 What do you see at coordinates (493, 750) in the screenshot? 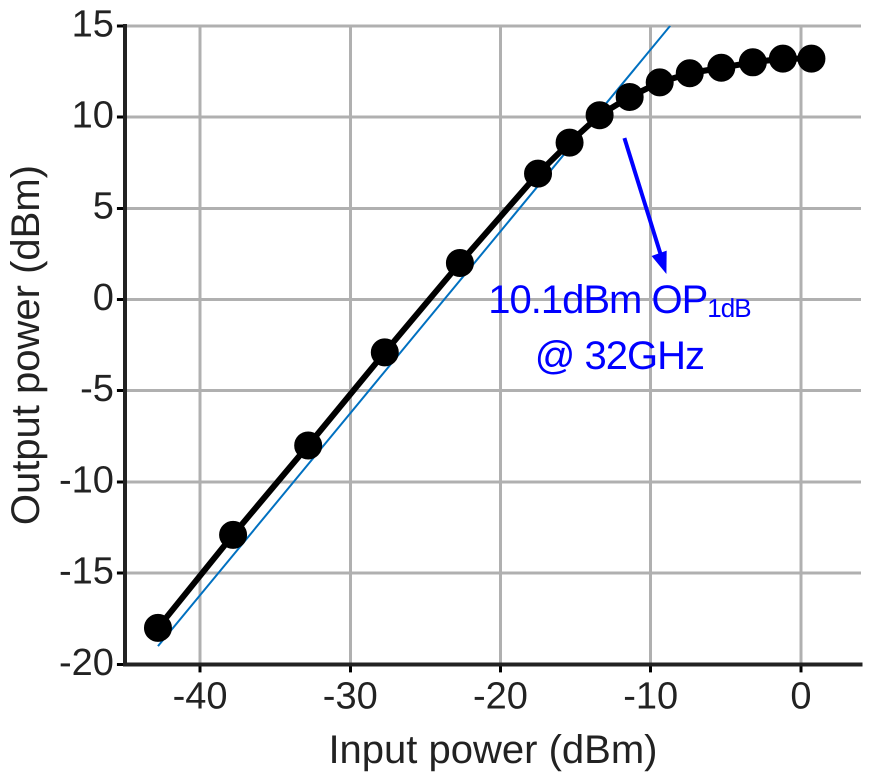
I see `x-axis-title: Input power (dBm)` at bounding box center [493, 750].